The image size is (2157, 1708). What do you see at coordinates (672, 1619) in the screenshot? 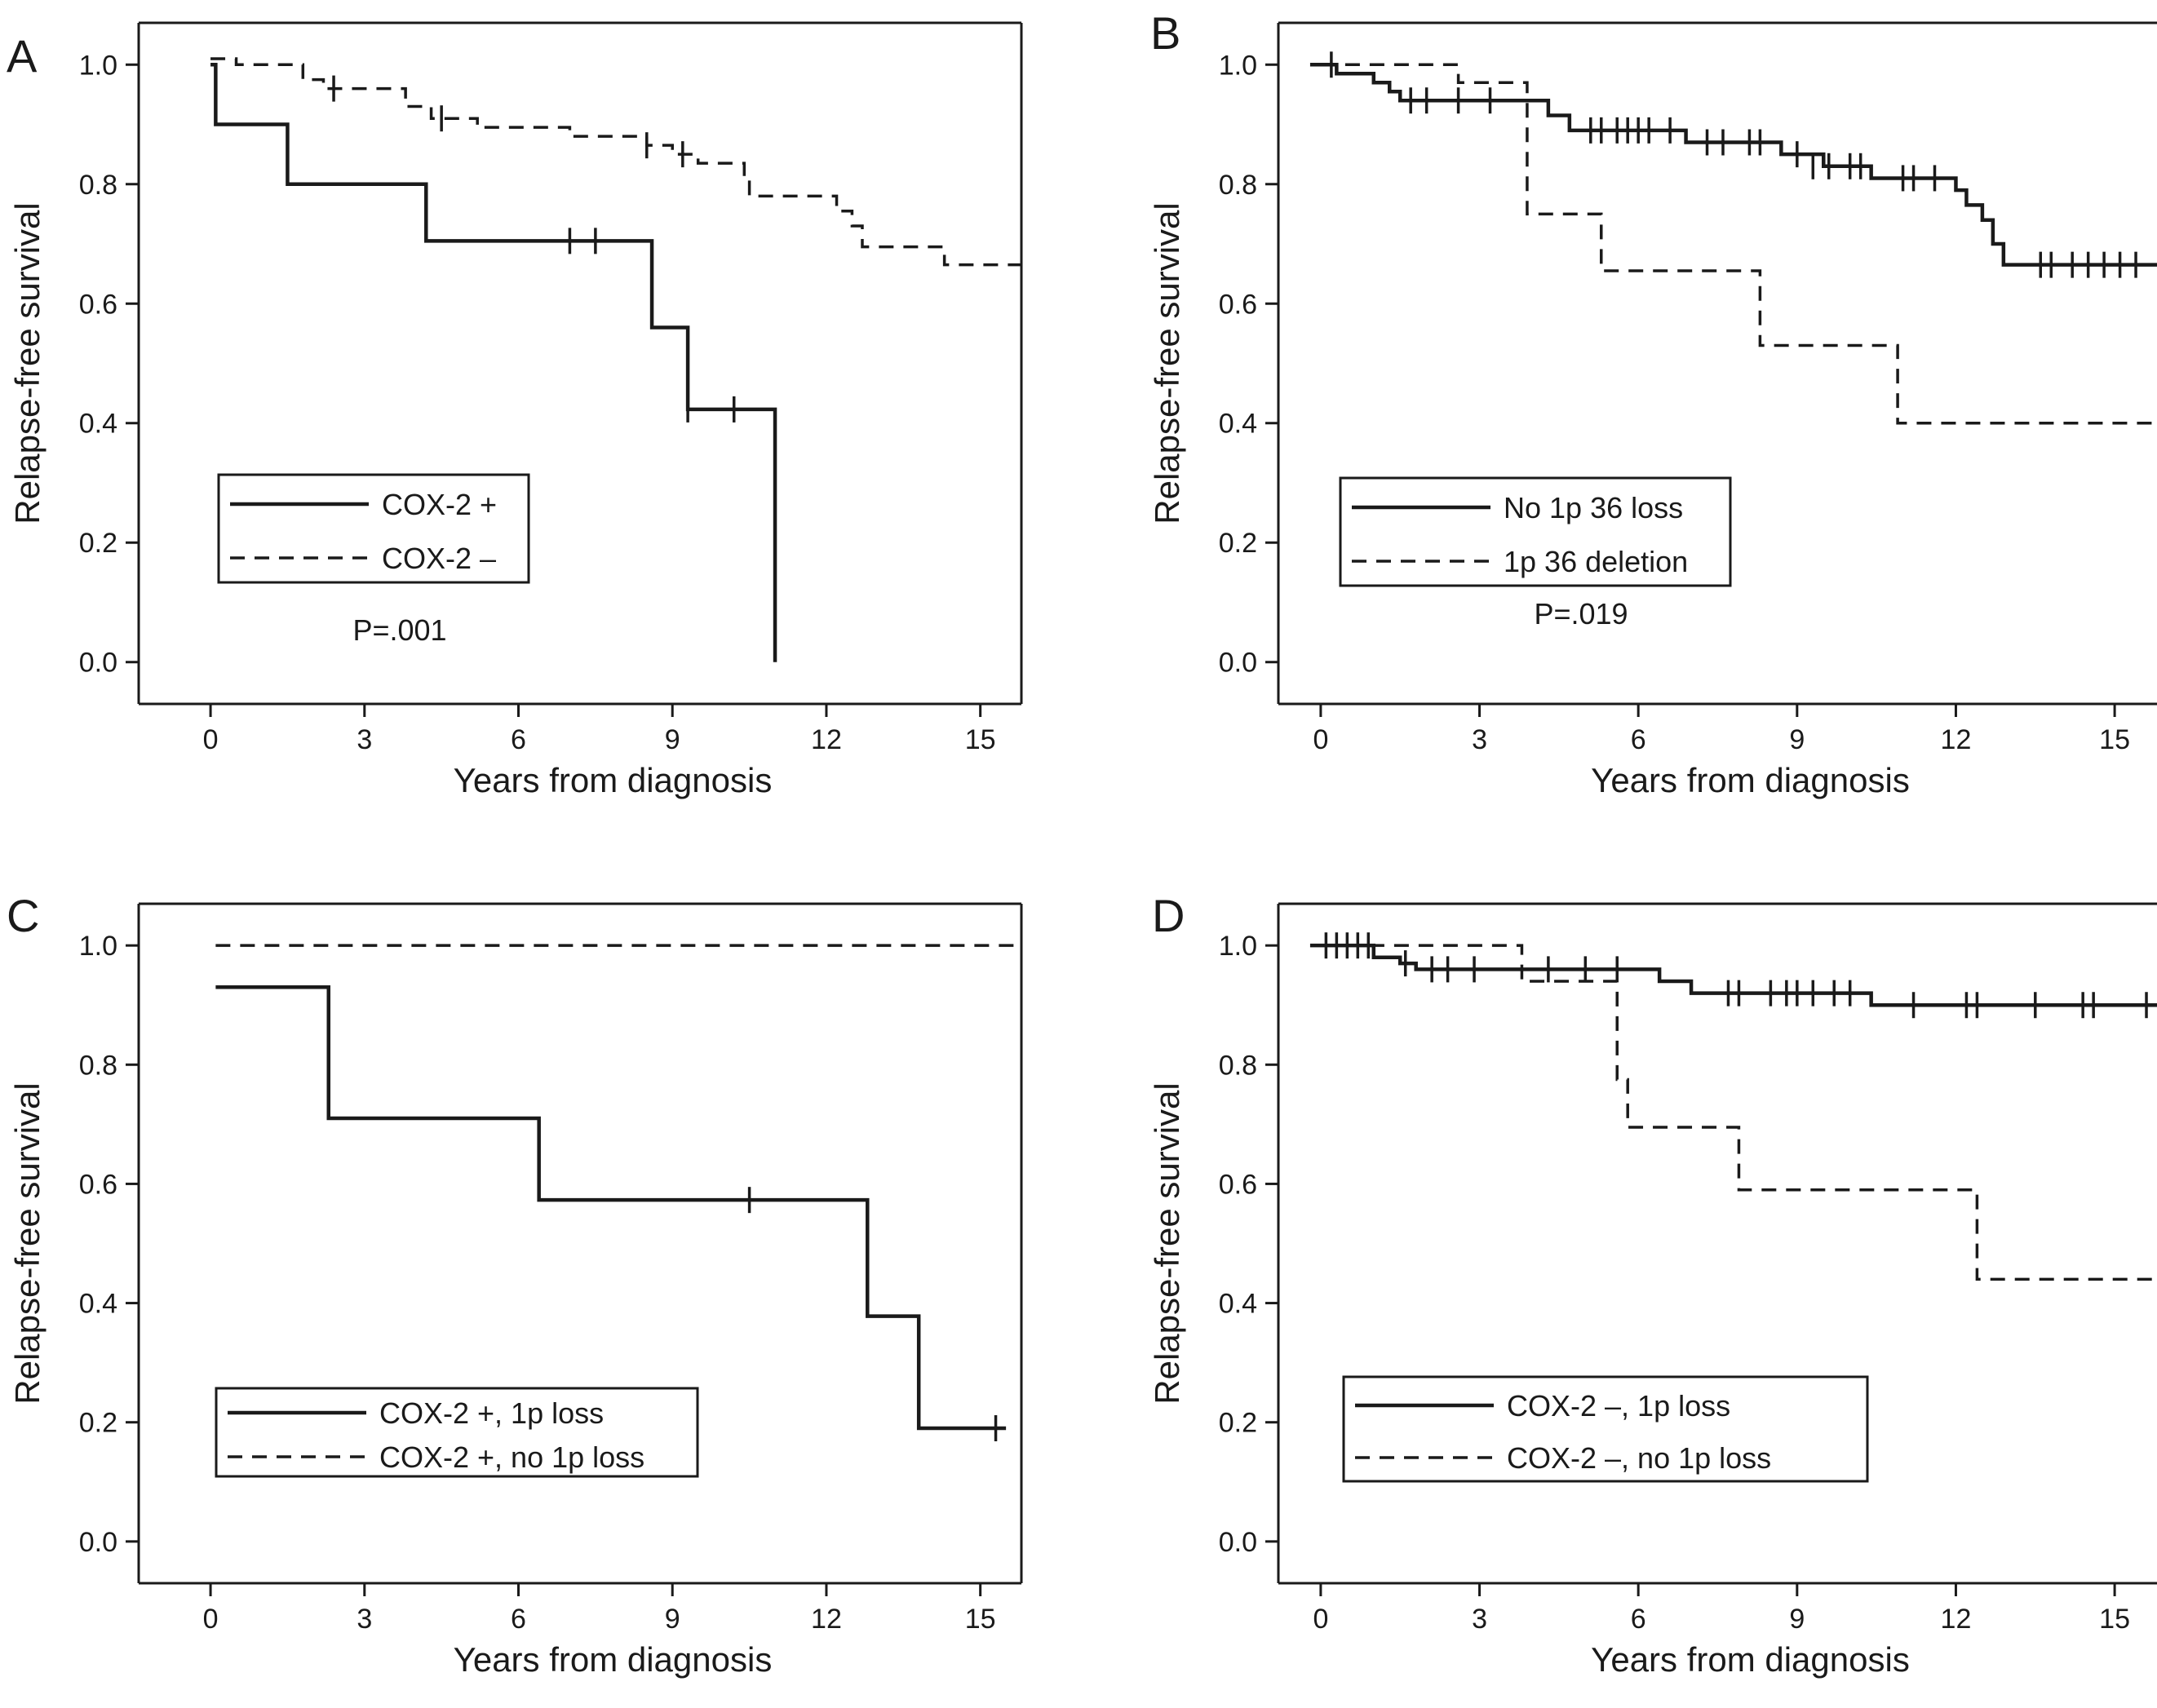
I see `panel-c-x-tick-label: 9` at bounding box center [672, 1619].